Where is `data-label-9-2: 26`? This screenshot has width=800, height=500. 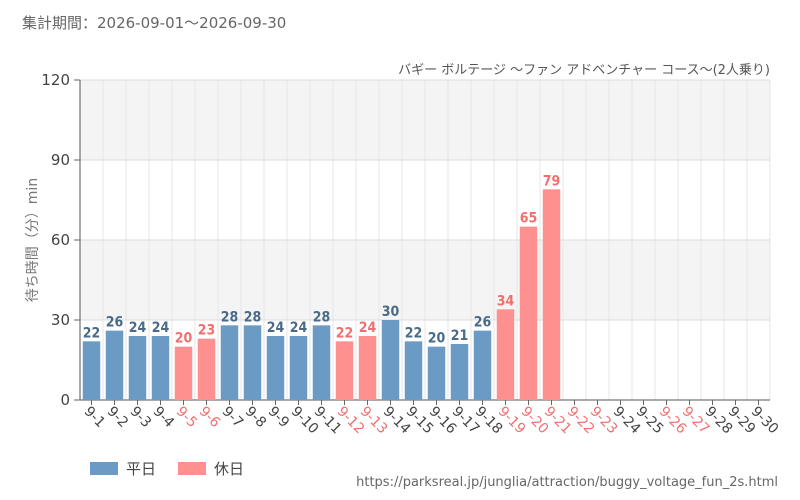 data-label-9-2: 26 is located at coordinates (115, 323).